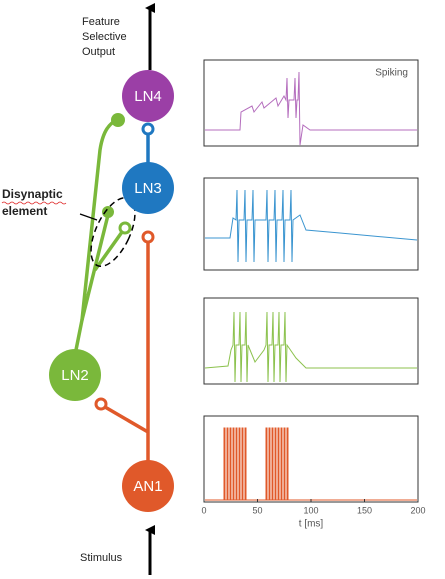 This screenshot has width=445, height=579. What do you see at coordinates (310, 510) in the screenshot?
I see `x-tick-label: 100` at bounding box center [310, 510].